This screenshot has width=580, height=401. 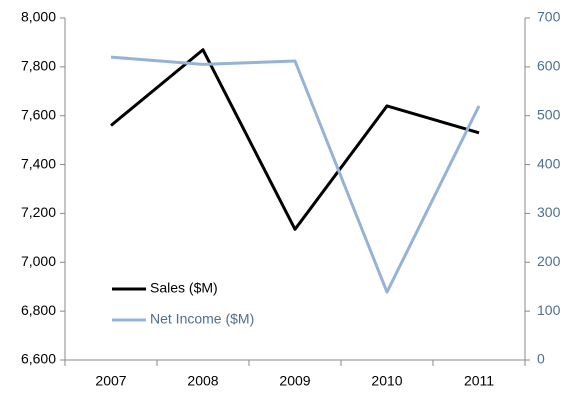 I want to click on y-tick-label: 6,800, so click(x=38, y=310).